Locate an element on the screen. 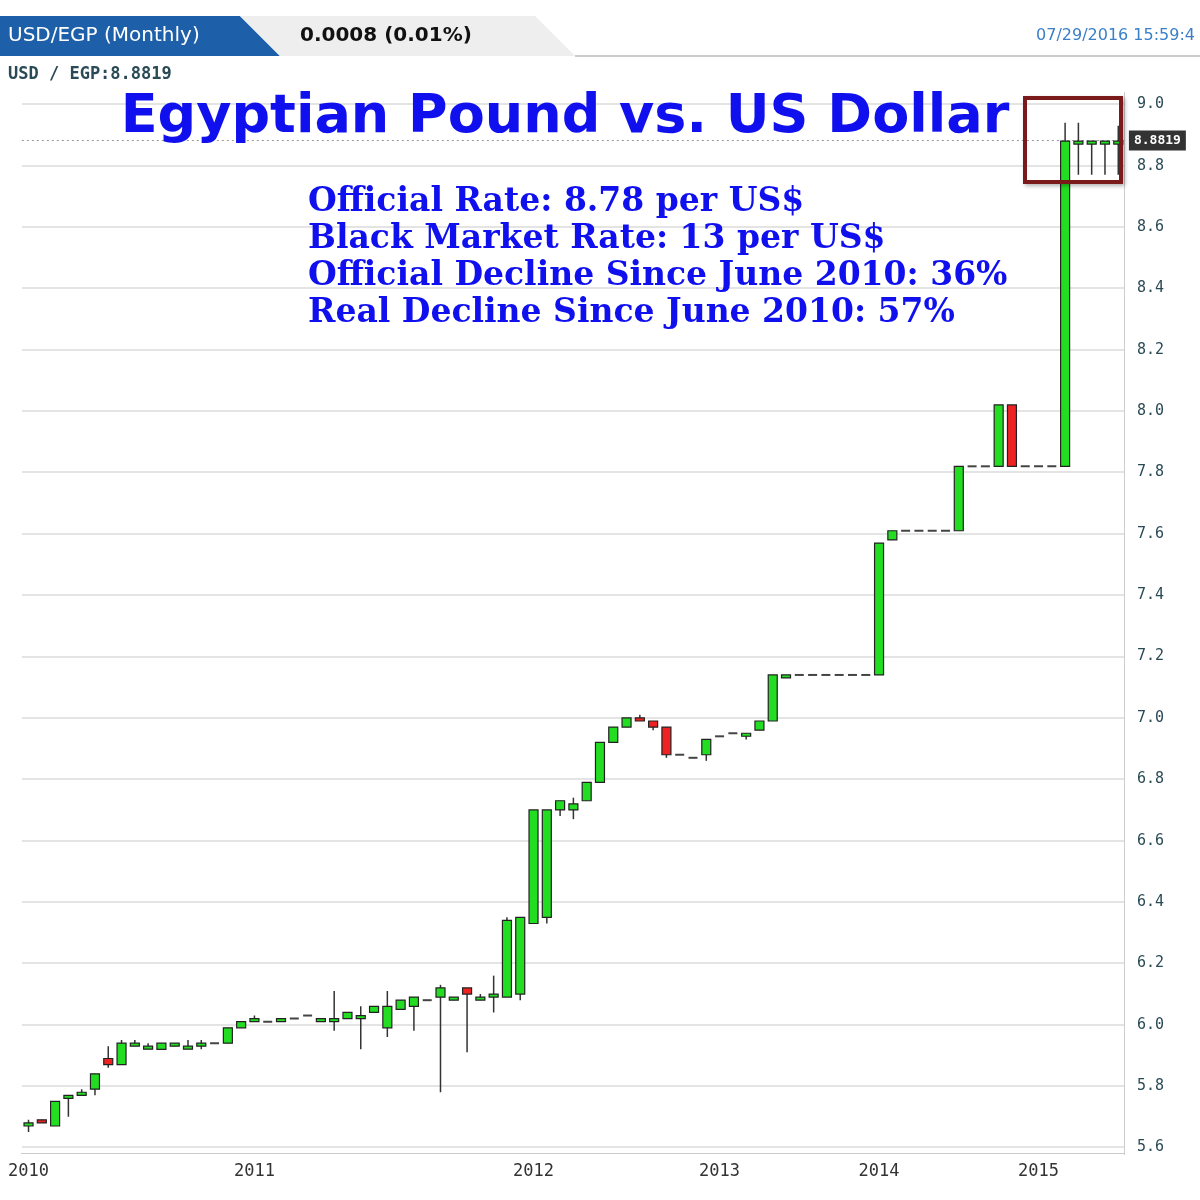  chart-title: Egyptian Pound vs. US Dollar is located at coordinates (565, 114).